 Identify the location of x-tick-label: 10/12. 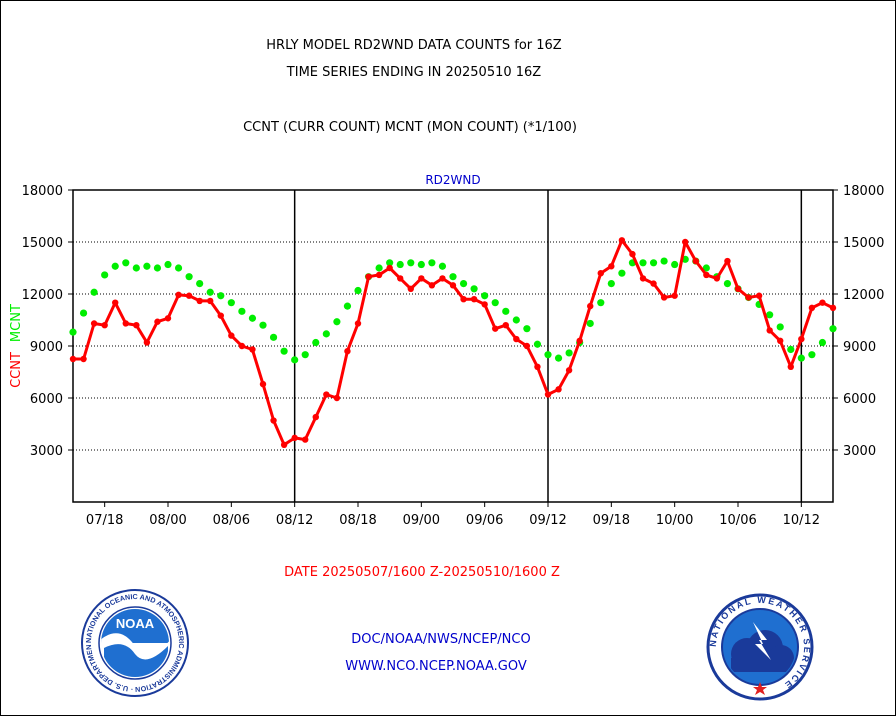
(801, 520).